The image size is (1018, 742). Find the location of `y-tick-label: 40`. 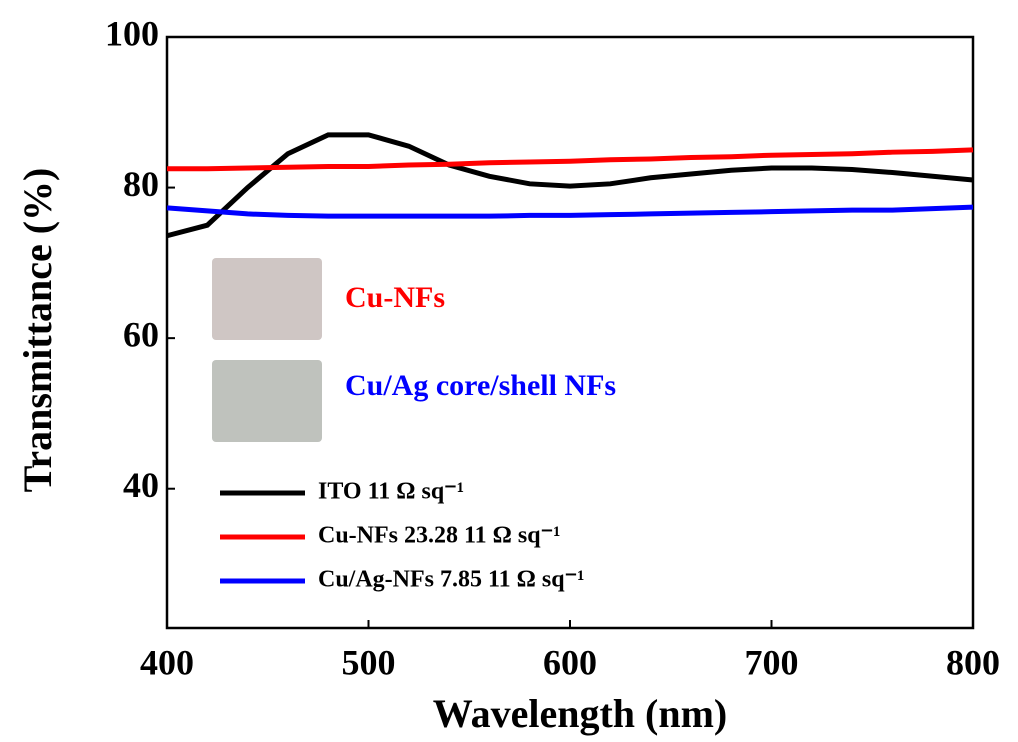

y-tick-label: 40 is located at coordinates (141, 485).